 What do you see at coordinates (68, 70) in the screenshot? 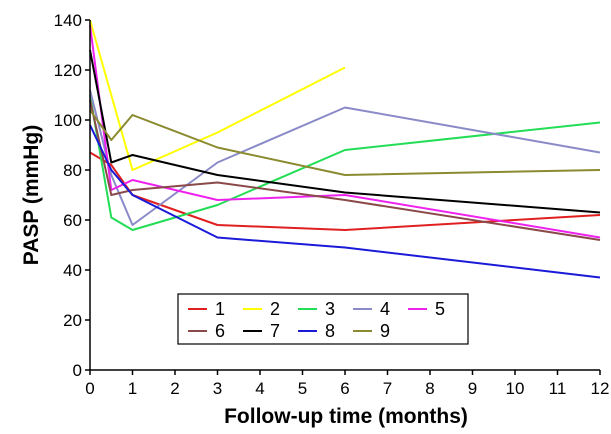
I see `y-tick-label: 120` at bounding box center [68, 70].